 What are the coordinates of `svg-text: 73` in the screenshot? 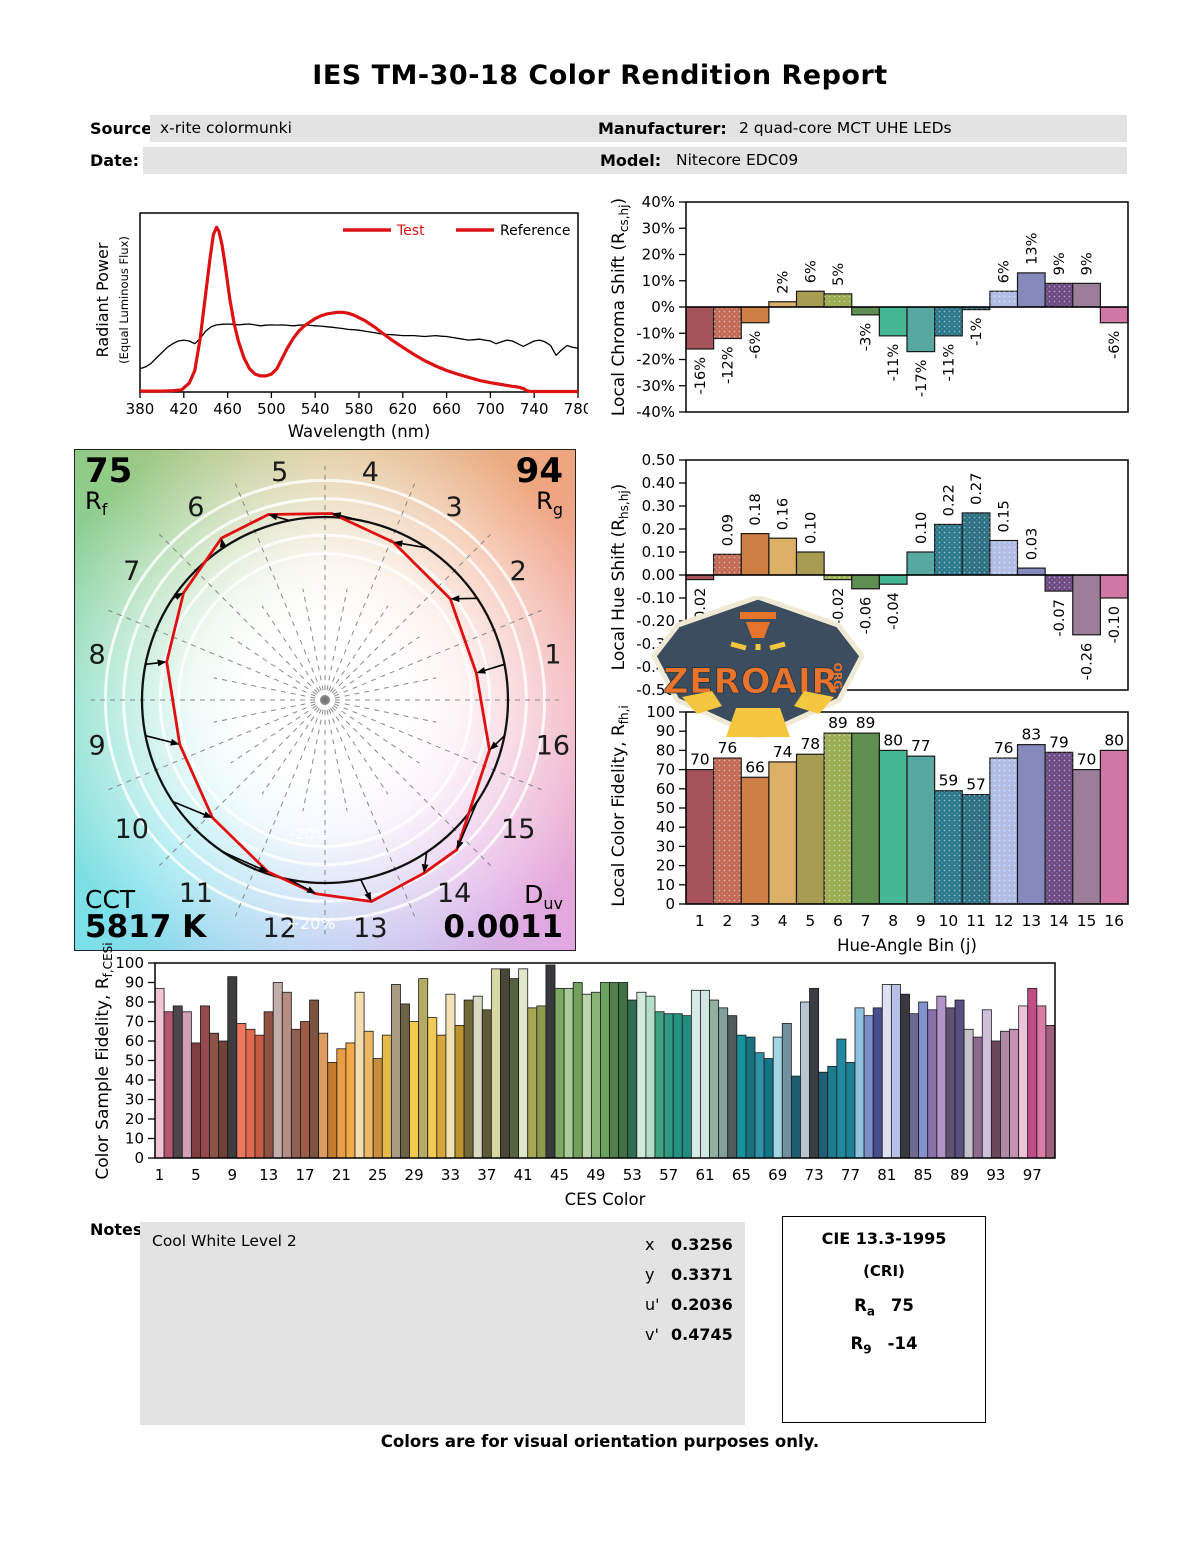 It's located at (814, 1175).